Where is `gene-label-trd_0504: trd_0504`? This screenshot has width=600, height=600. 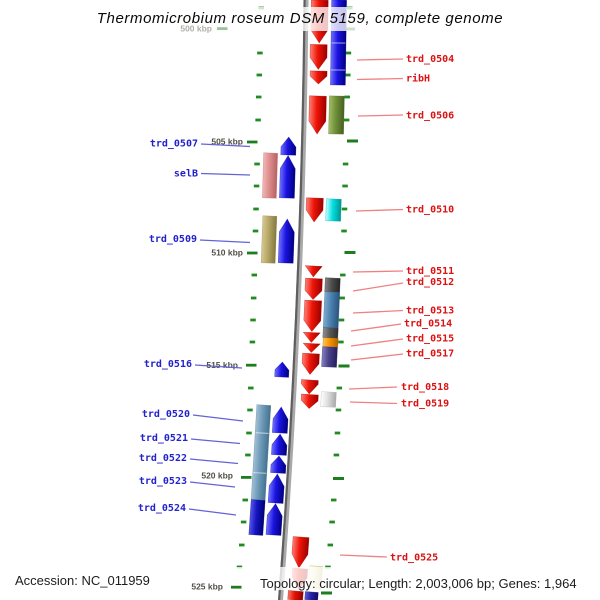 gene-label-trd_0504: trd_0504 is located at coordinates (430, 59).